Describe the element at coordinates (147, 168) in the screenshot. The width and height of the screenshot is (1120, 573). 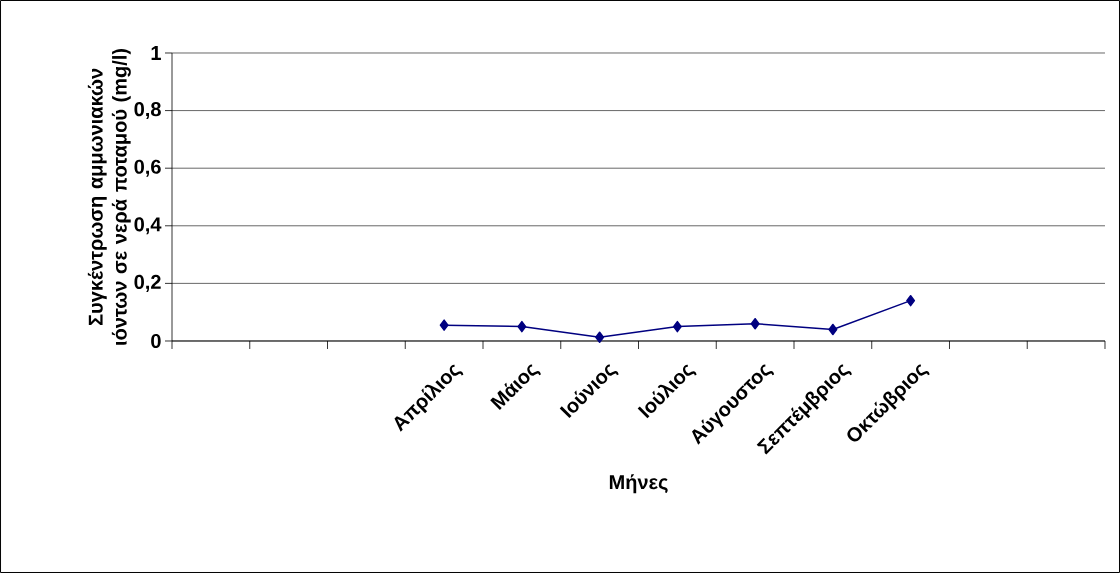
I see `y-tick-label: 0,6` at that location.